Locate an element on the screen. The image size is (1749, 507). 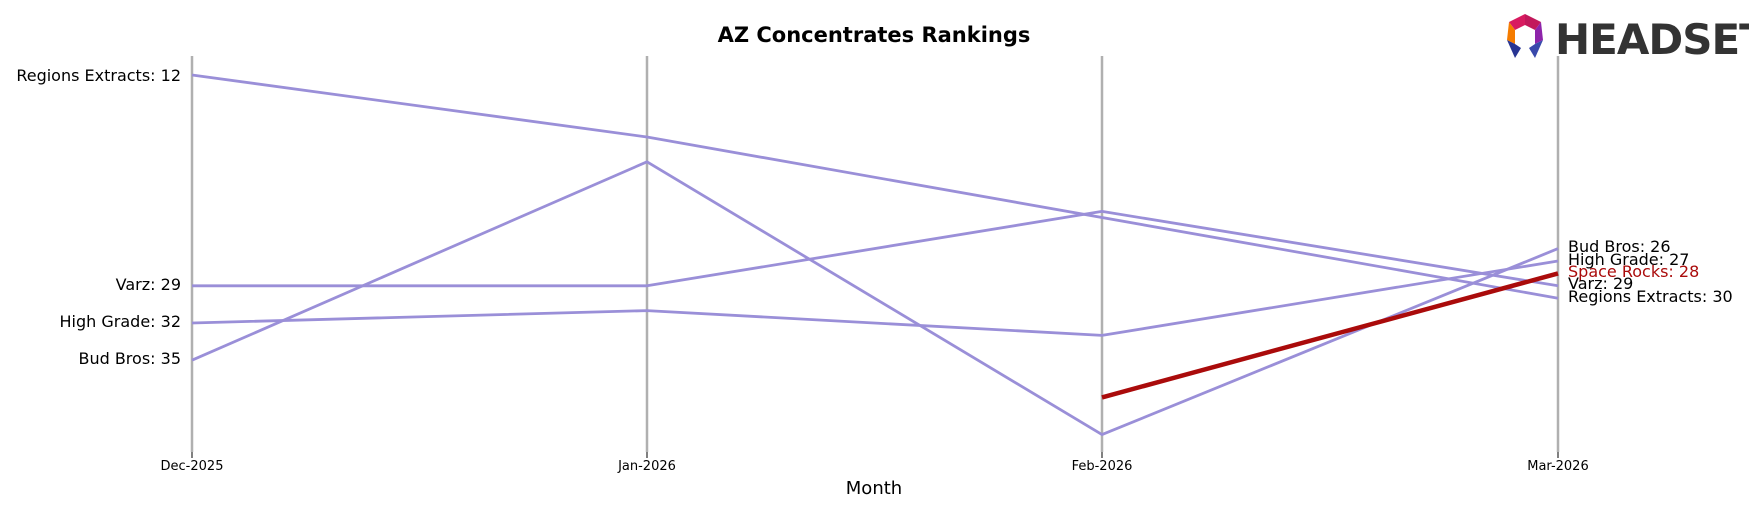
right-label-space-rocks: Space Rocks: 28 is located at coordinates (1633, 271).